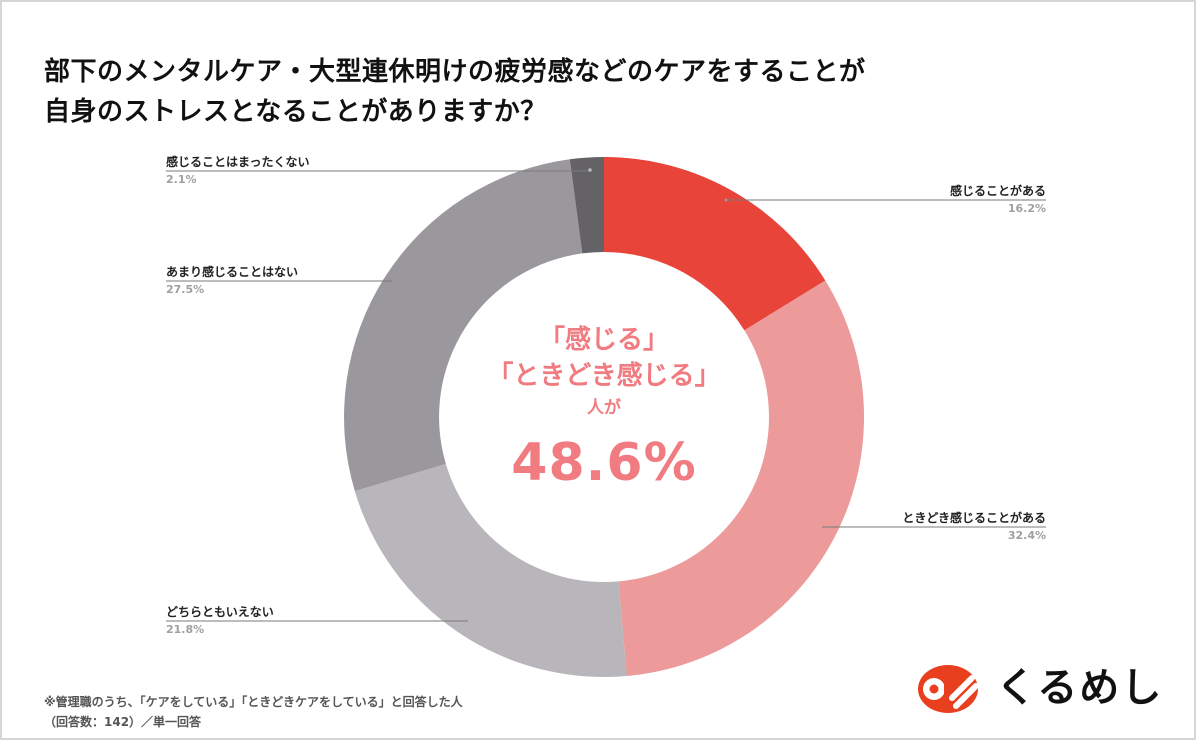 The width and height of the screenshot is (1200, 744). I want to click on label-mattaku: 感じることはまったくない 2.1%, so click(238, 170).